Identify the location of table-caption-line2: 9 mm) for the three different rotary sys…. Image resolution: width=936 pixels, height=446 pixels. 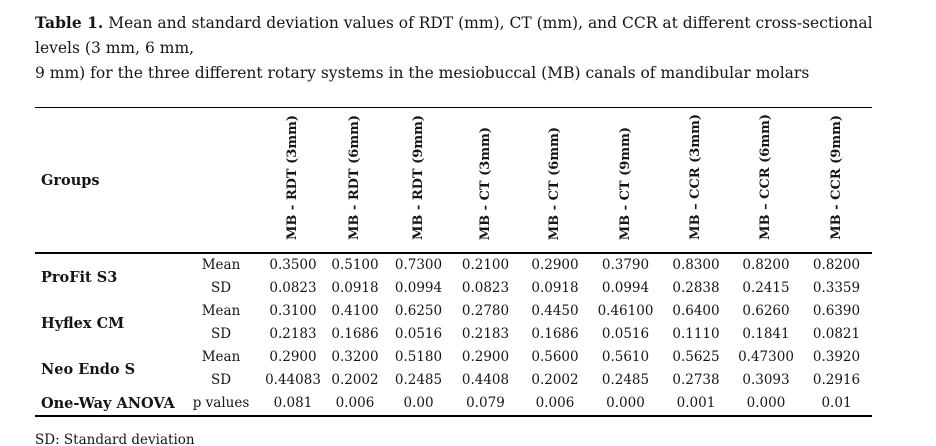
(422, 73).